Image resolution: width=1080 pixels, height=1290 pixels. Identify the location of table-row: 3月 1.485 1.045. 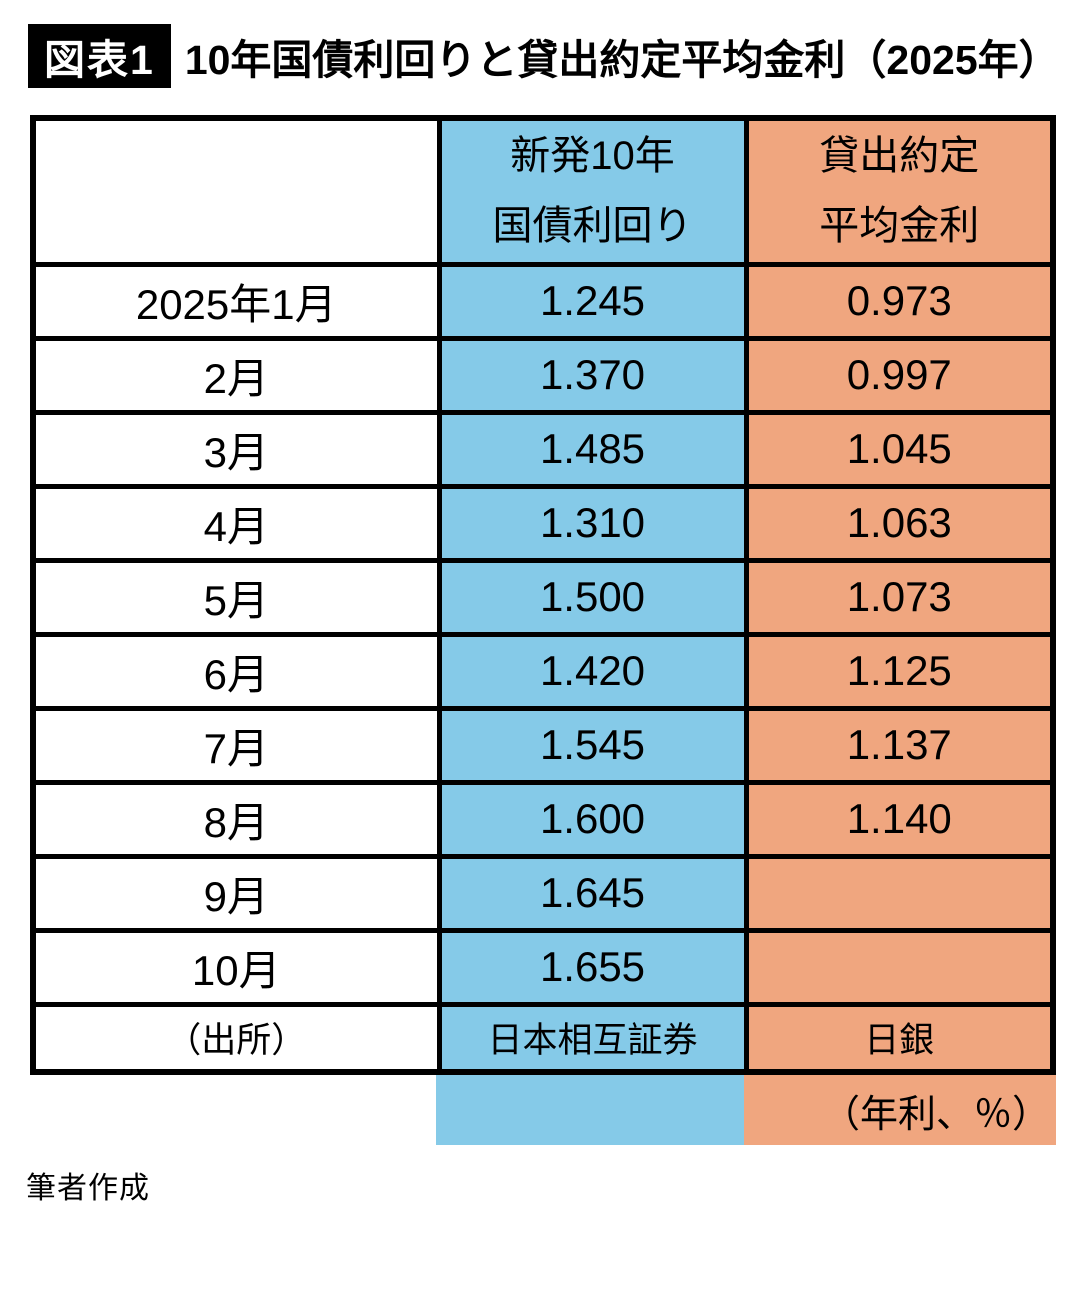
(543, 449).